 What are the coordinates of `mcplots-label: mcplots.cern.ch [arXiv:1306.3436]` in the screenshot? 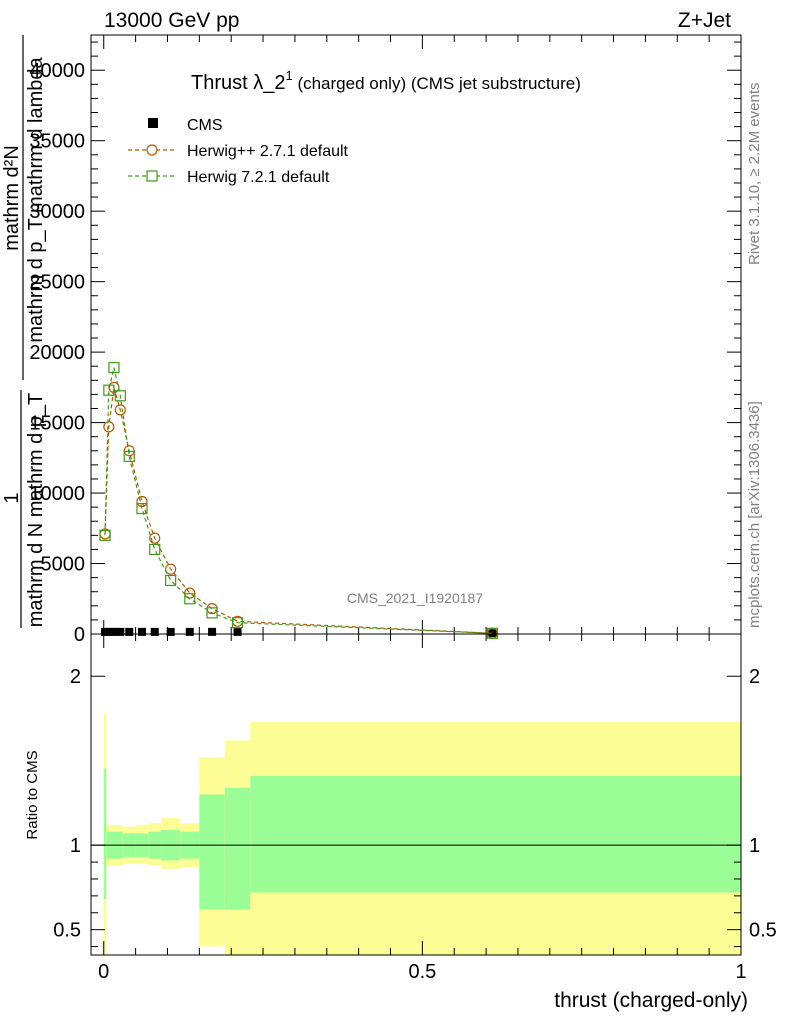 It's located at (754, 514).